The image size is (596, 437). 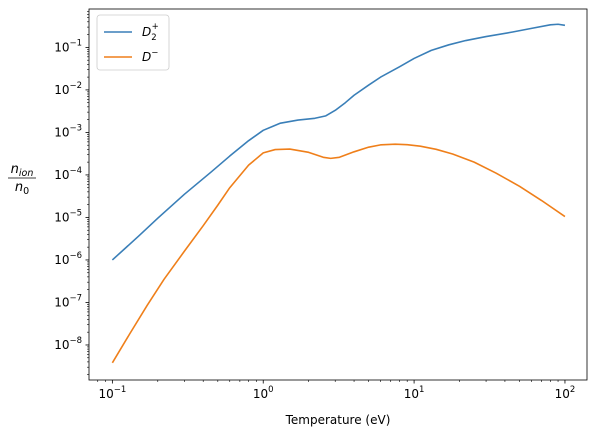 I want to click on y-label-numerator: nion, so click(x=22, y=170).